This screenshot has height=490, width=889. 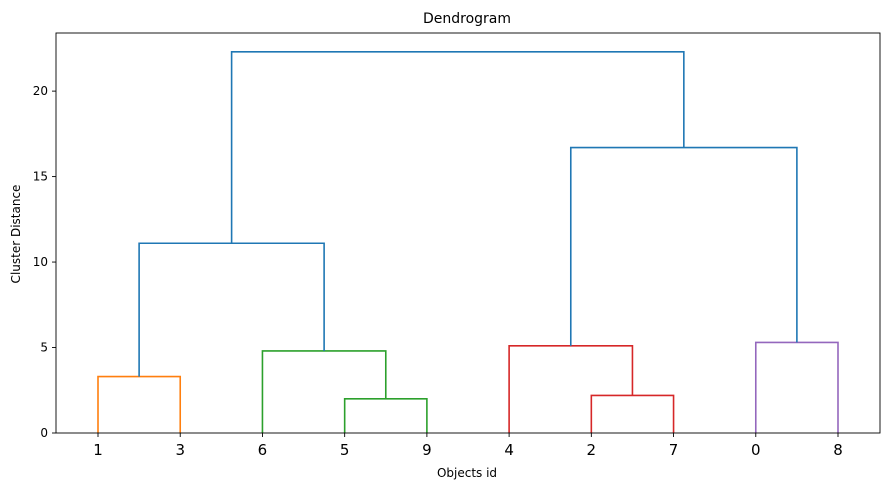 I want to click on x-tick-label: 5, so click(x=345, y=450).